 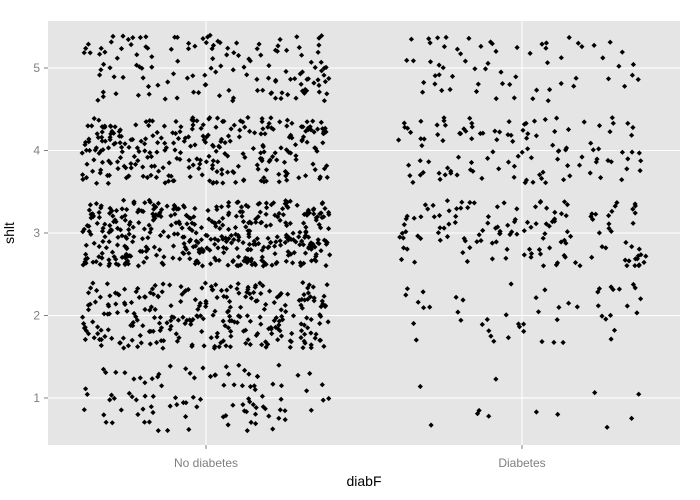 I want to click on x-tick-label: Diabetes, so click(x=521, y=463).